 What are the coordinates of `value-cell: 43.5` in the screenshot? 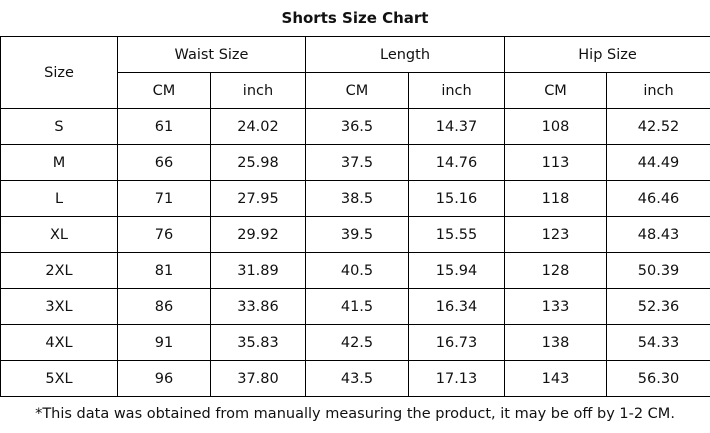 It's located at (357, 378).